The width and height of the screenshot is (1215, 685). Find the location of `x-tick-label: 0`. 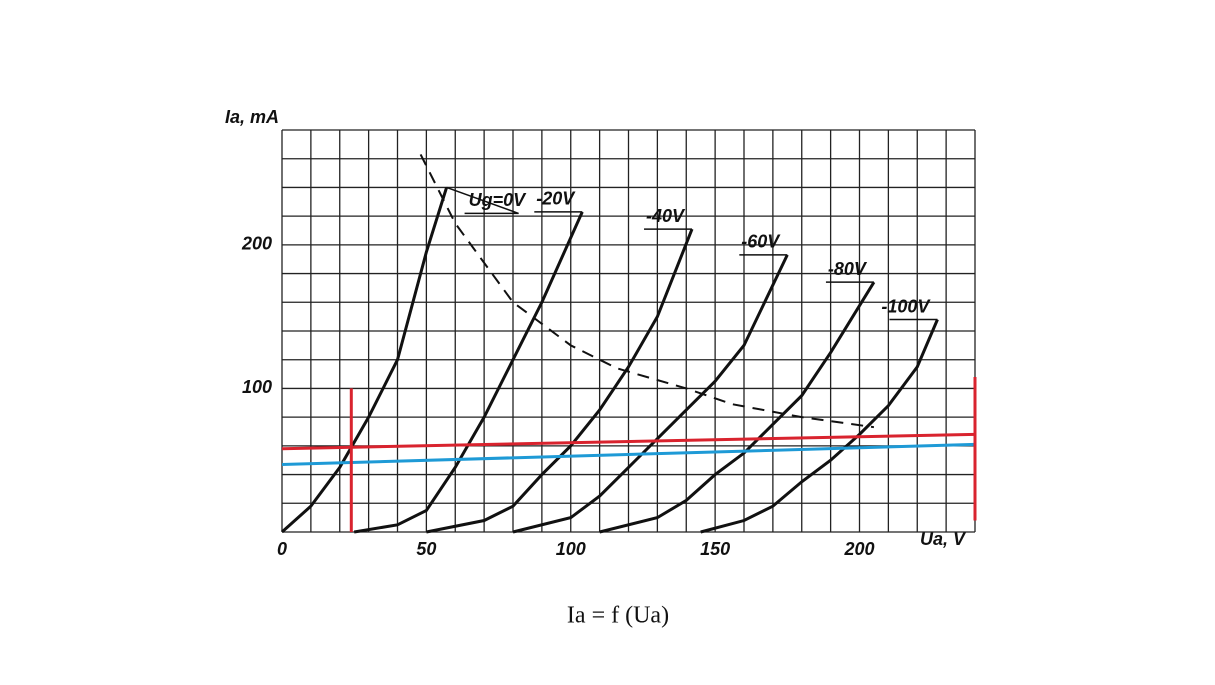

x-tick-label: 0 is located at coordinates (282, 549).